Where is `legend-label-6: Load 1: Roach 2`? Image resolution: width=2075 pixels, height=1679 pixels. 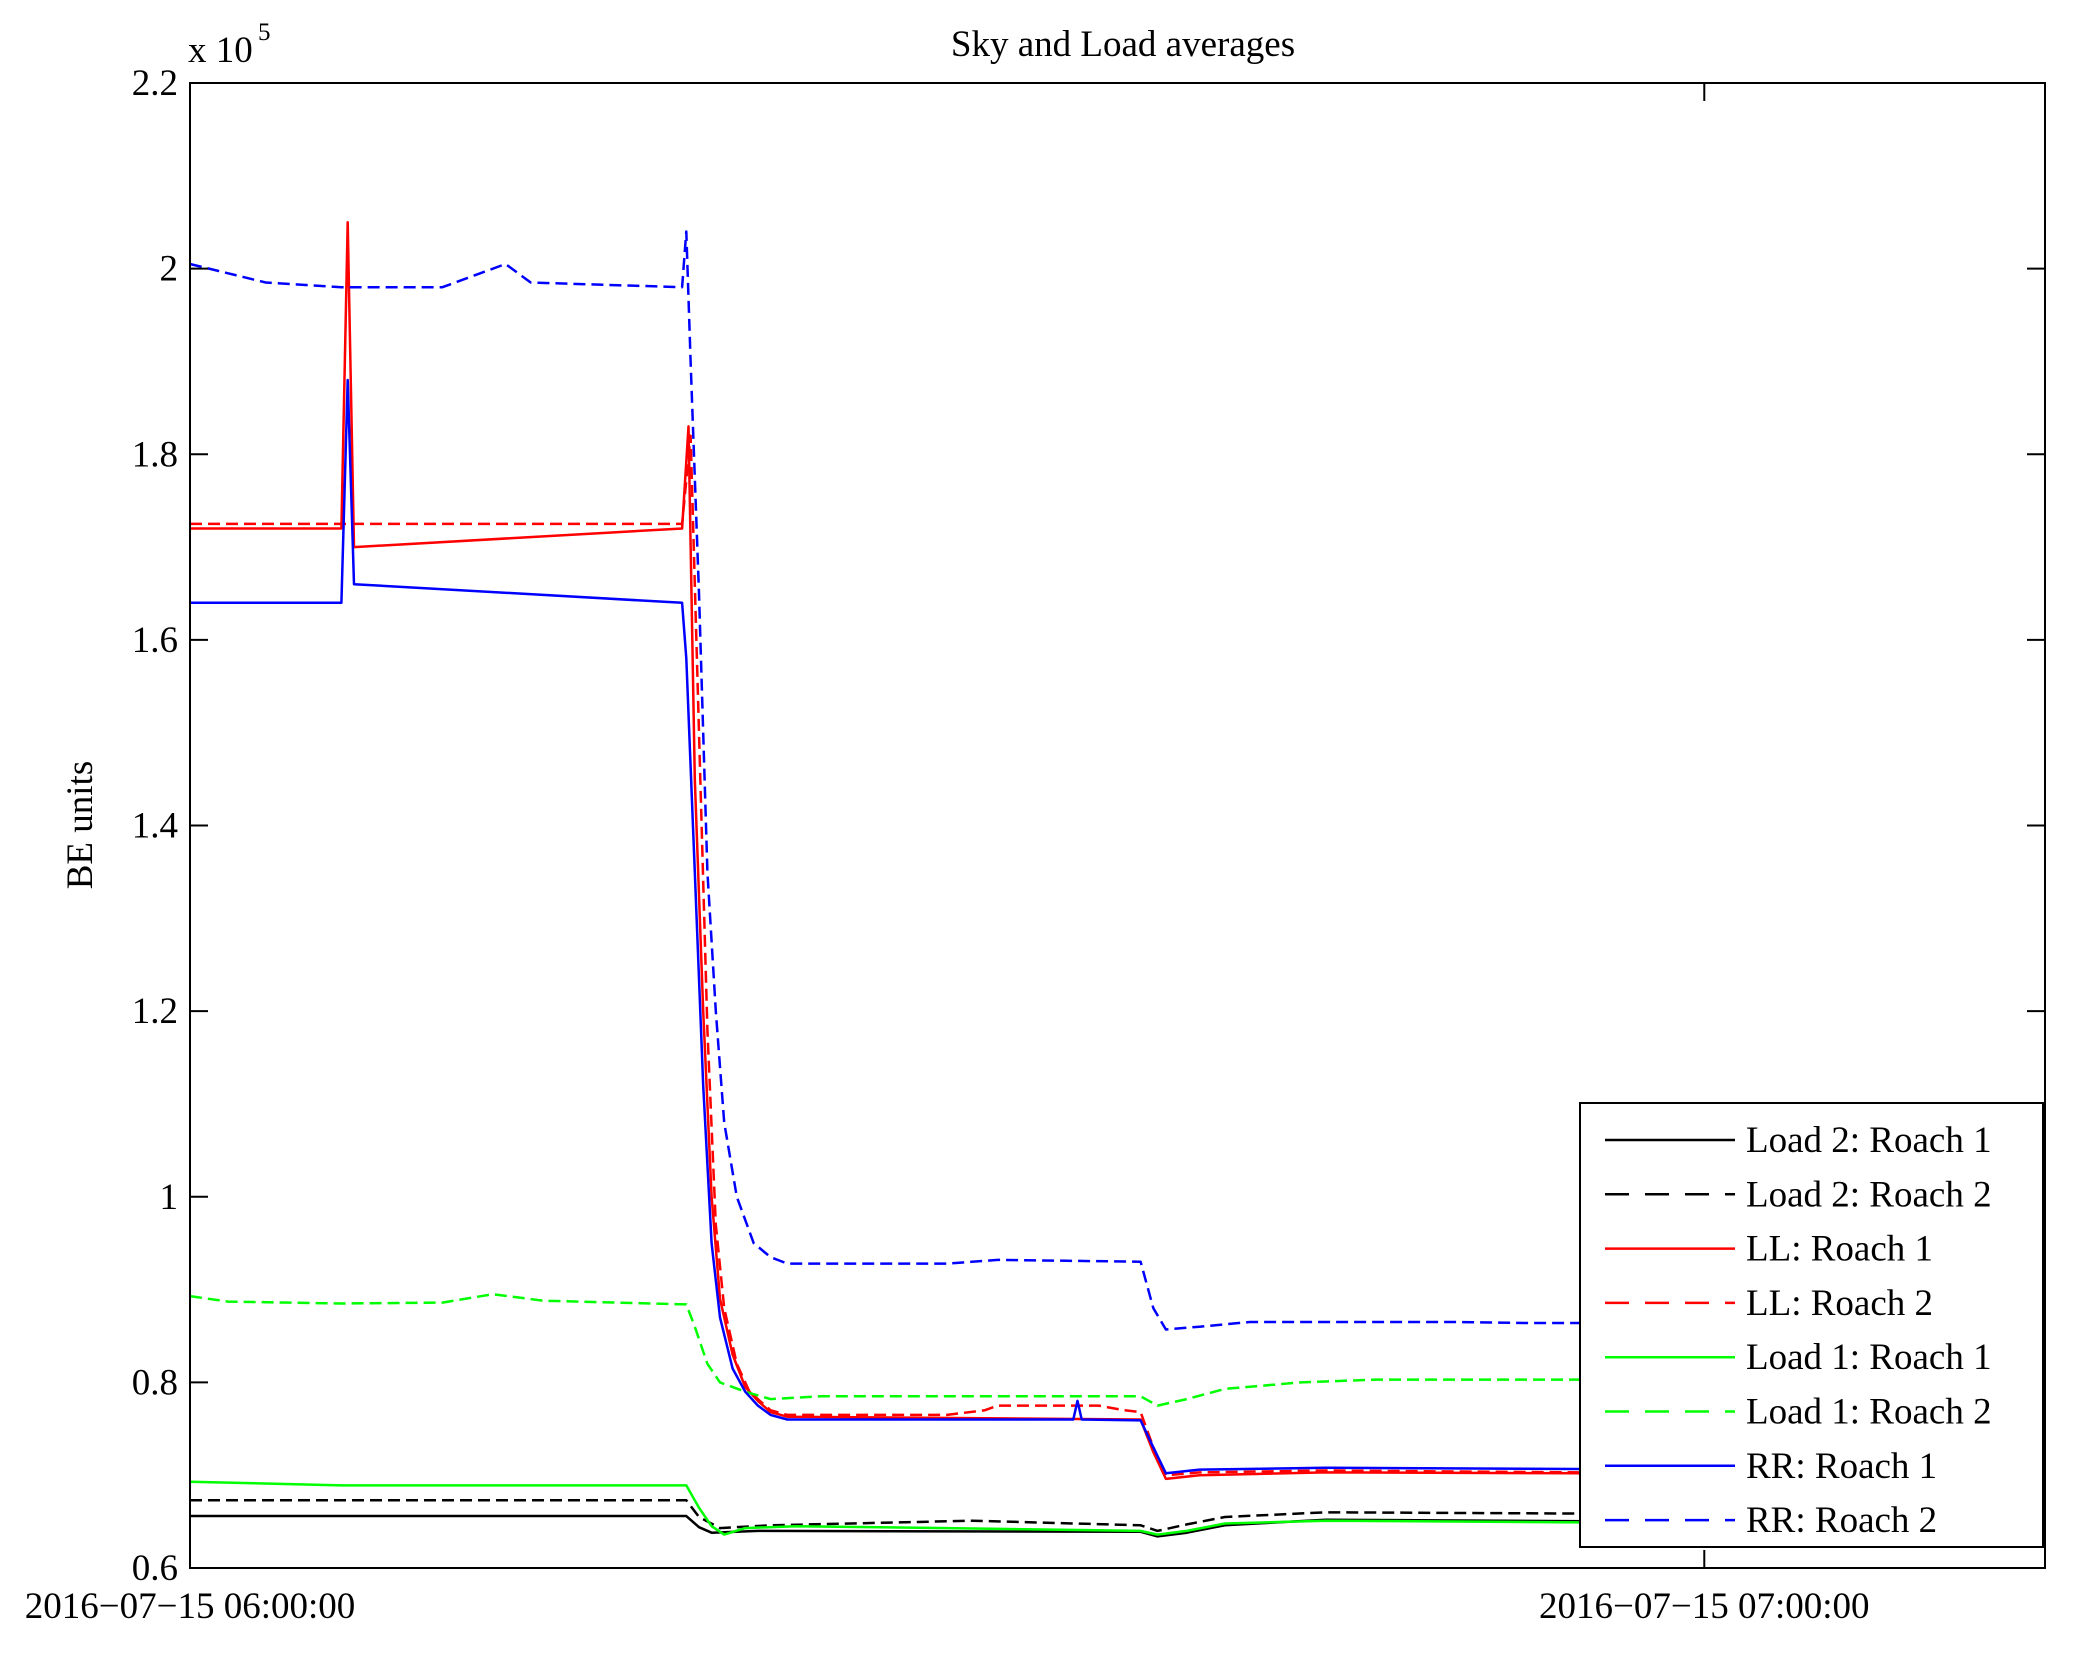
legend-label-6: Load 1: Roach 2 is located at coordinates (1869, 1412).